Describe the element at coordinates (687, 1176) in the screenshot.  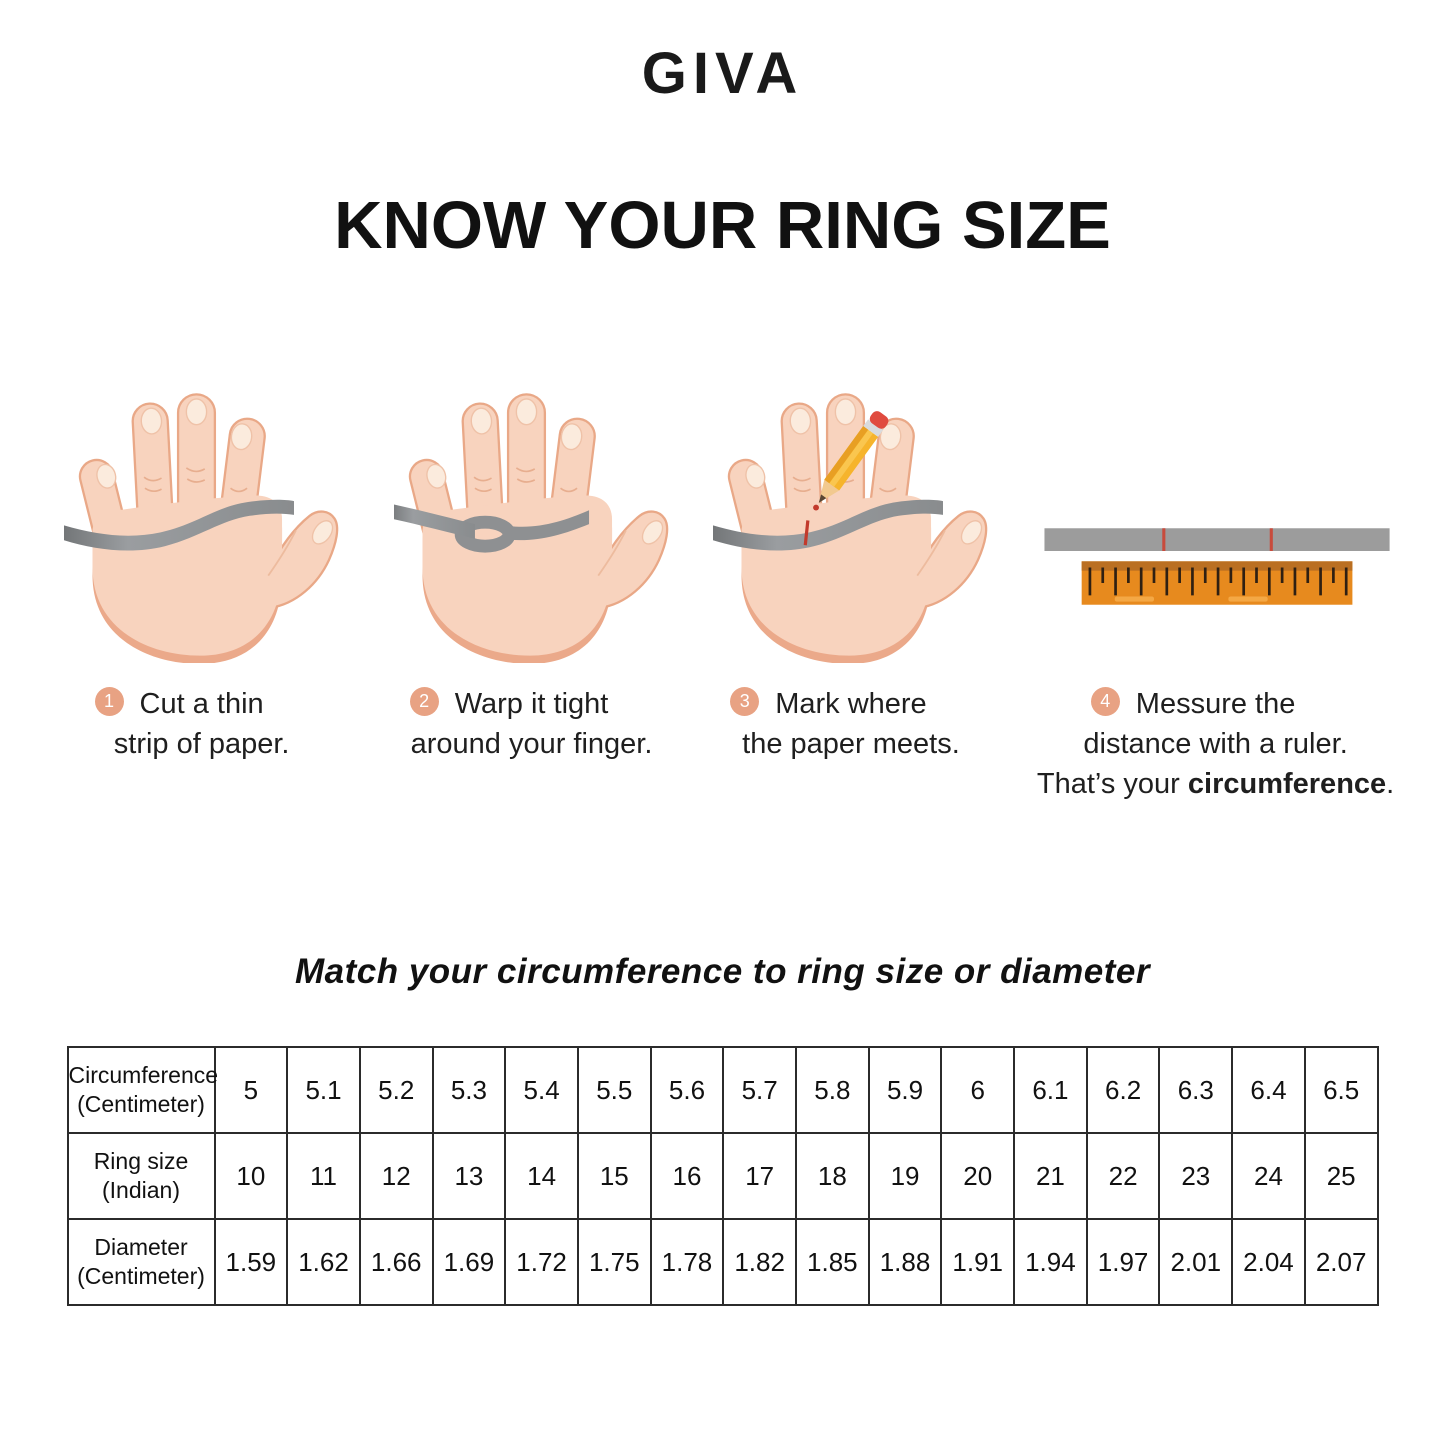
I see `table-cell: 16` at that location.